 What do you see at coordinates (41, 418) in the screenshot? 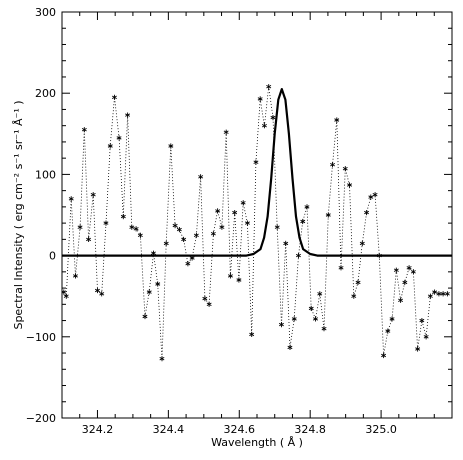
I see `y-tick-label: −200` at bounding box center [41, 418].